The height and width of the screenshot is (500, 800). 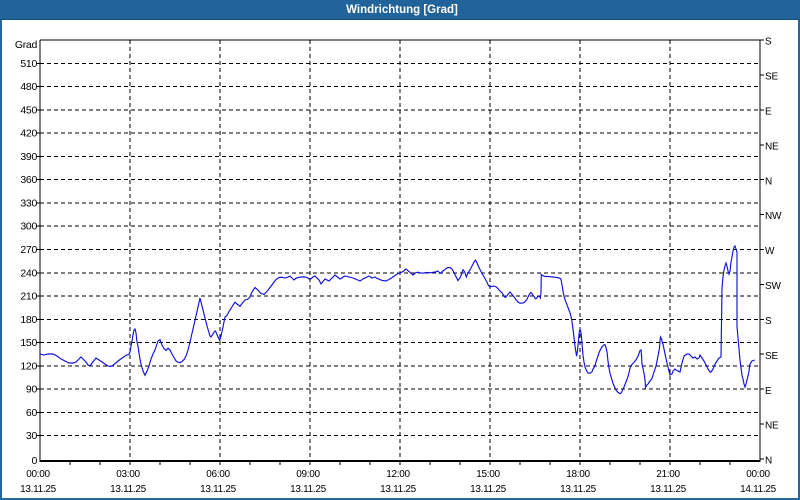 I want to click on svg-text: 270, so click(x=28, y=250).